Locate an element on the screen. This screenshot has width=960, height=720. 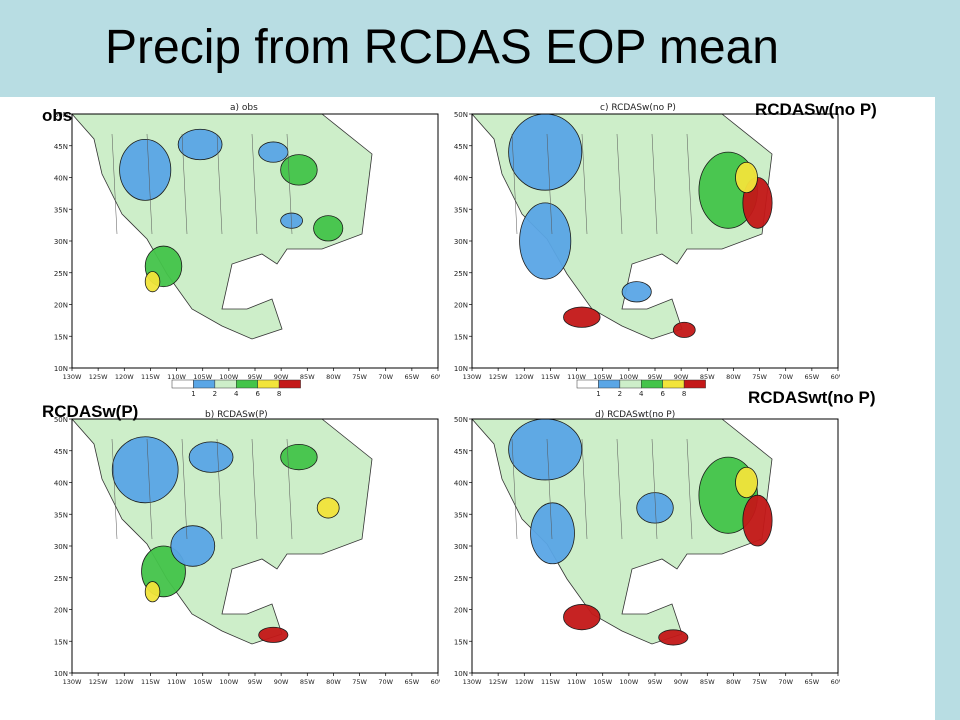
lat-label: 30N is located at coordinates (461, 242).